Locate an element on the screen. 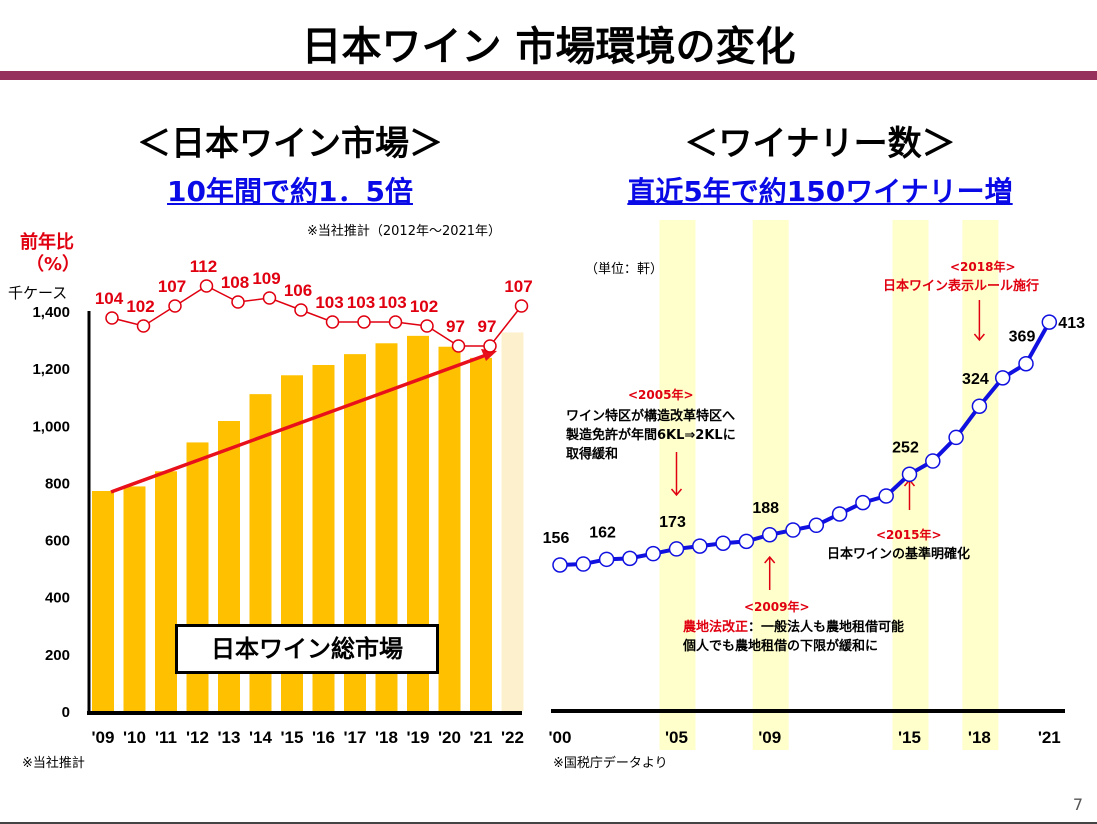 The height and width of the screenshot is (824, 1097). y-tick-label: 200 is located at coordinates (57, 655).